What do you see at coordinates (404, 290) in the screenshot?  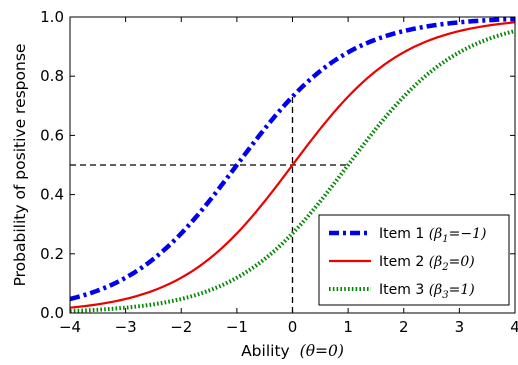 I see `legend-item-name: Item 3` at bounding box center [404, 290].